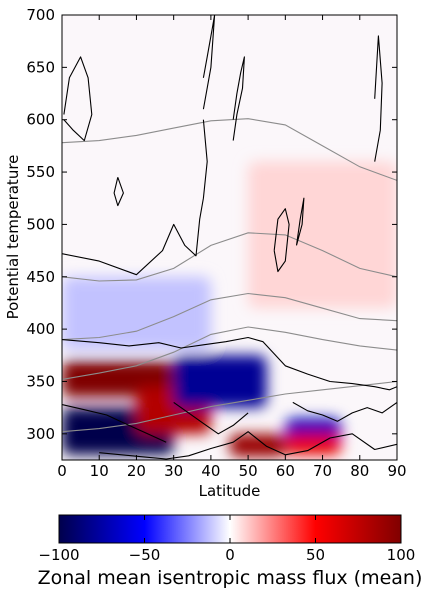  What do you see at coordinates (40, 329) in the screenshot?
I see `y-tick-label: 400` at bounding box center [40, 329].